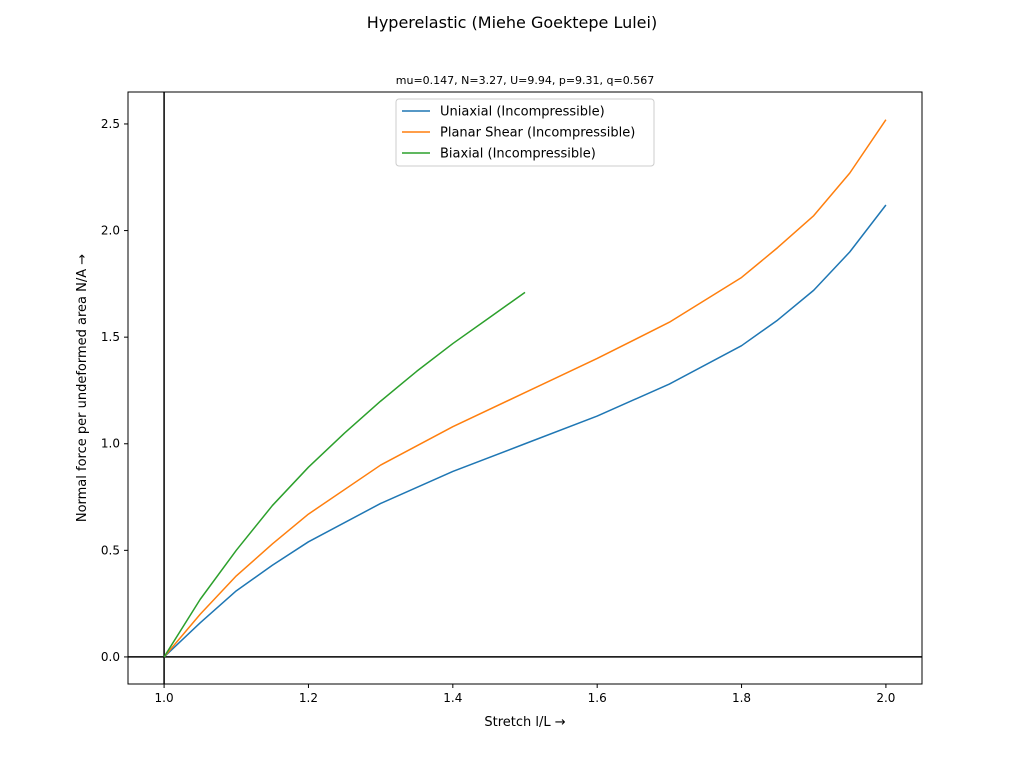  Describe the element at coordinates (512, 22) in the screenshot. I see `chart-title: Hyperelastic (Miehe Goektepe Lulei)` at that location.